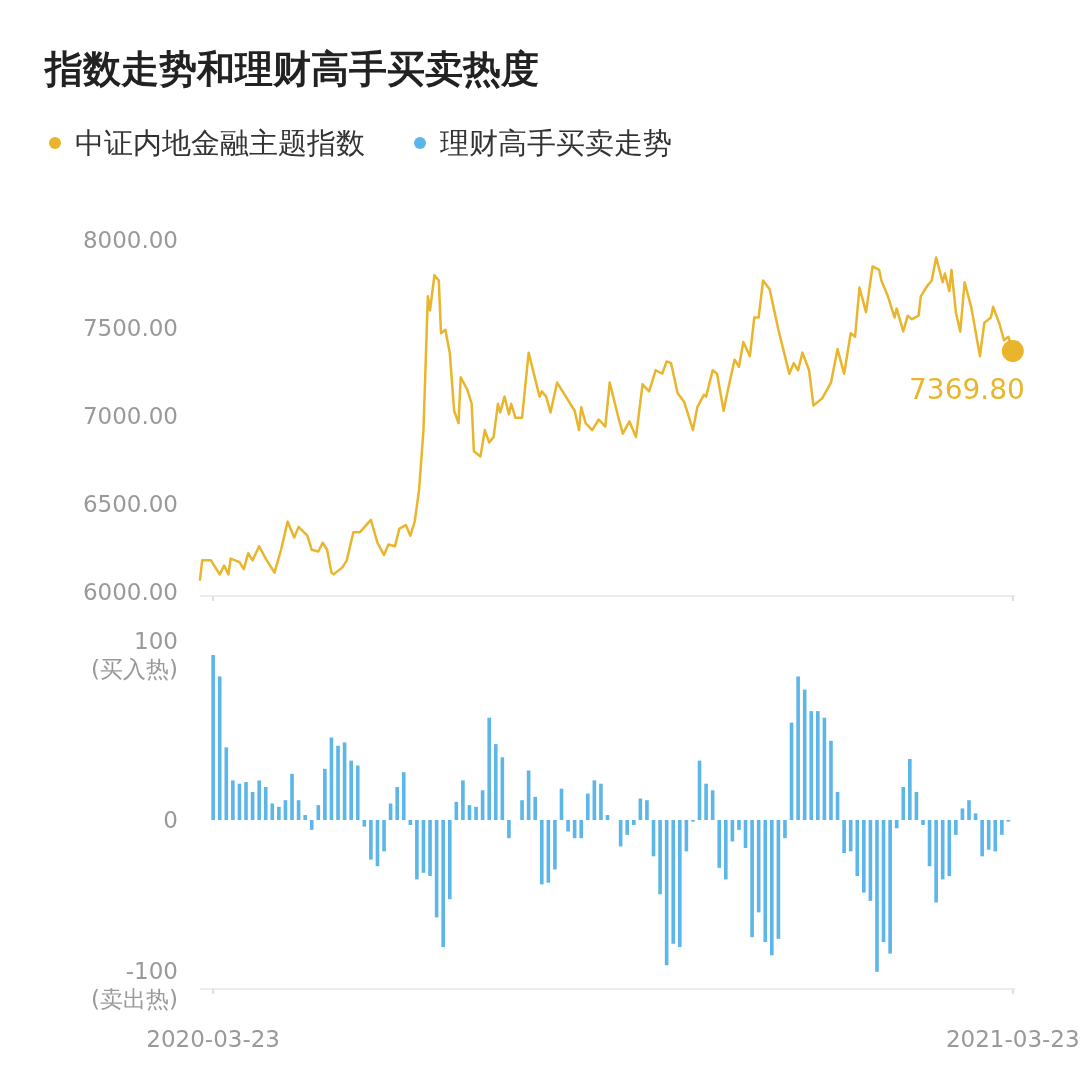  What do you see at coordinates (170, 820) in the screenshot?
I see `y-tick-label: 0` at bounding box center [170, 820].